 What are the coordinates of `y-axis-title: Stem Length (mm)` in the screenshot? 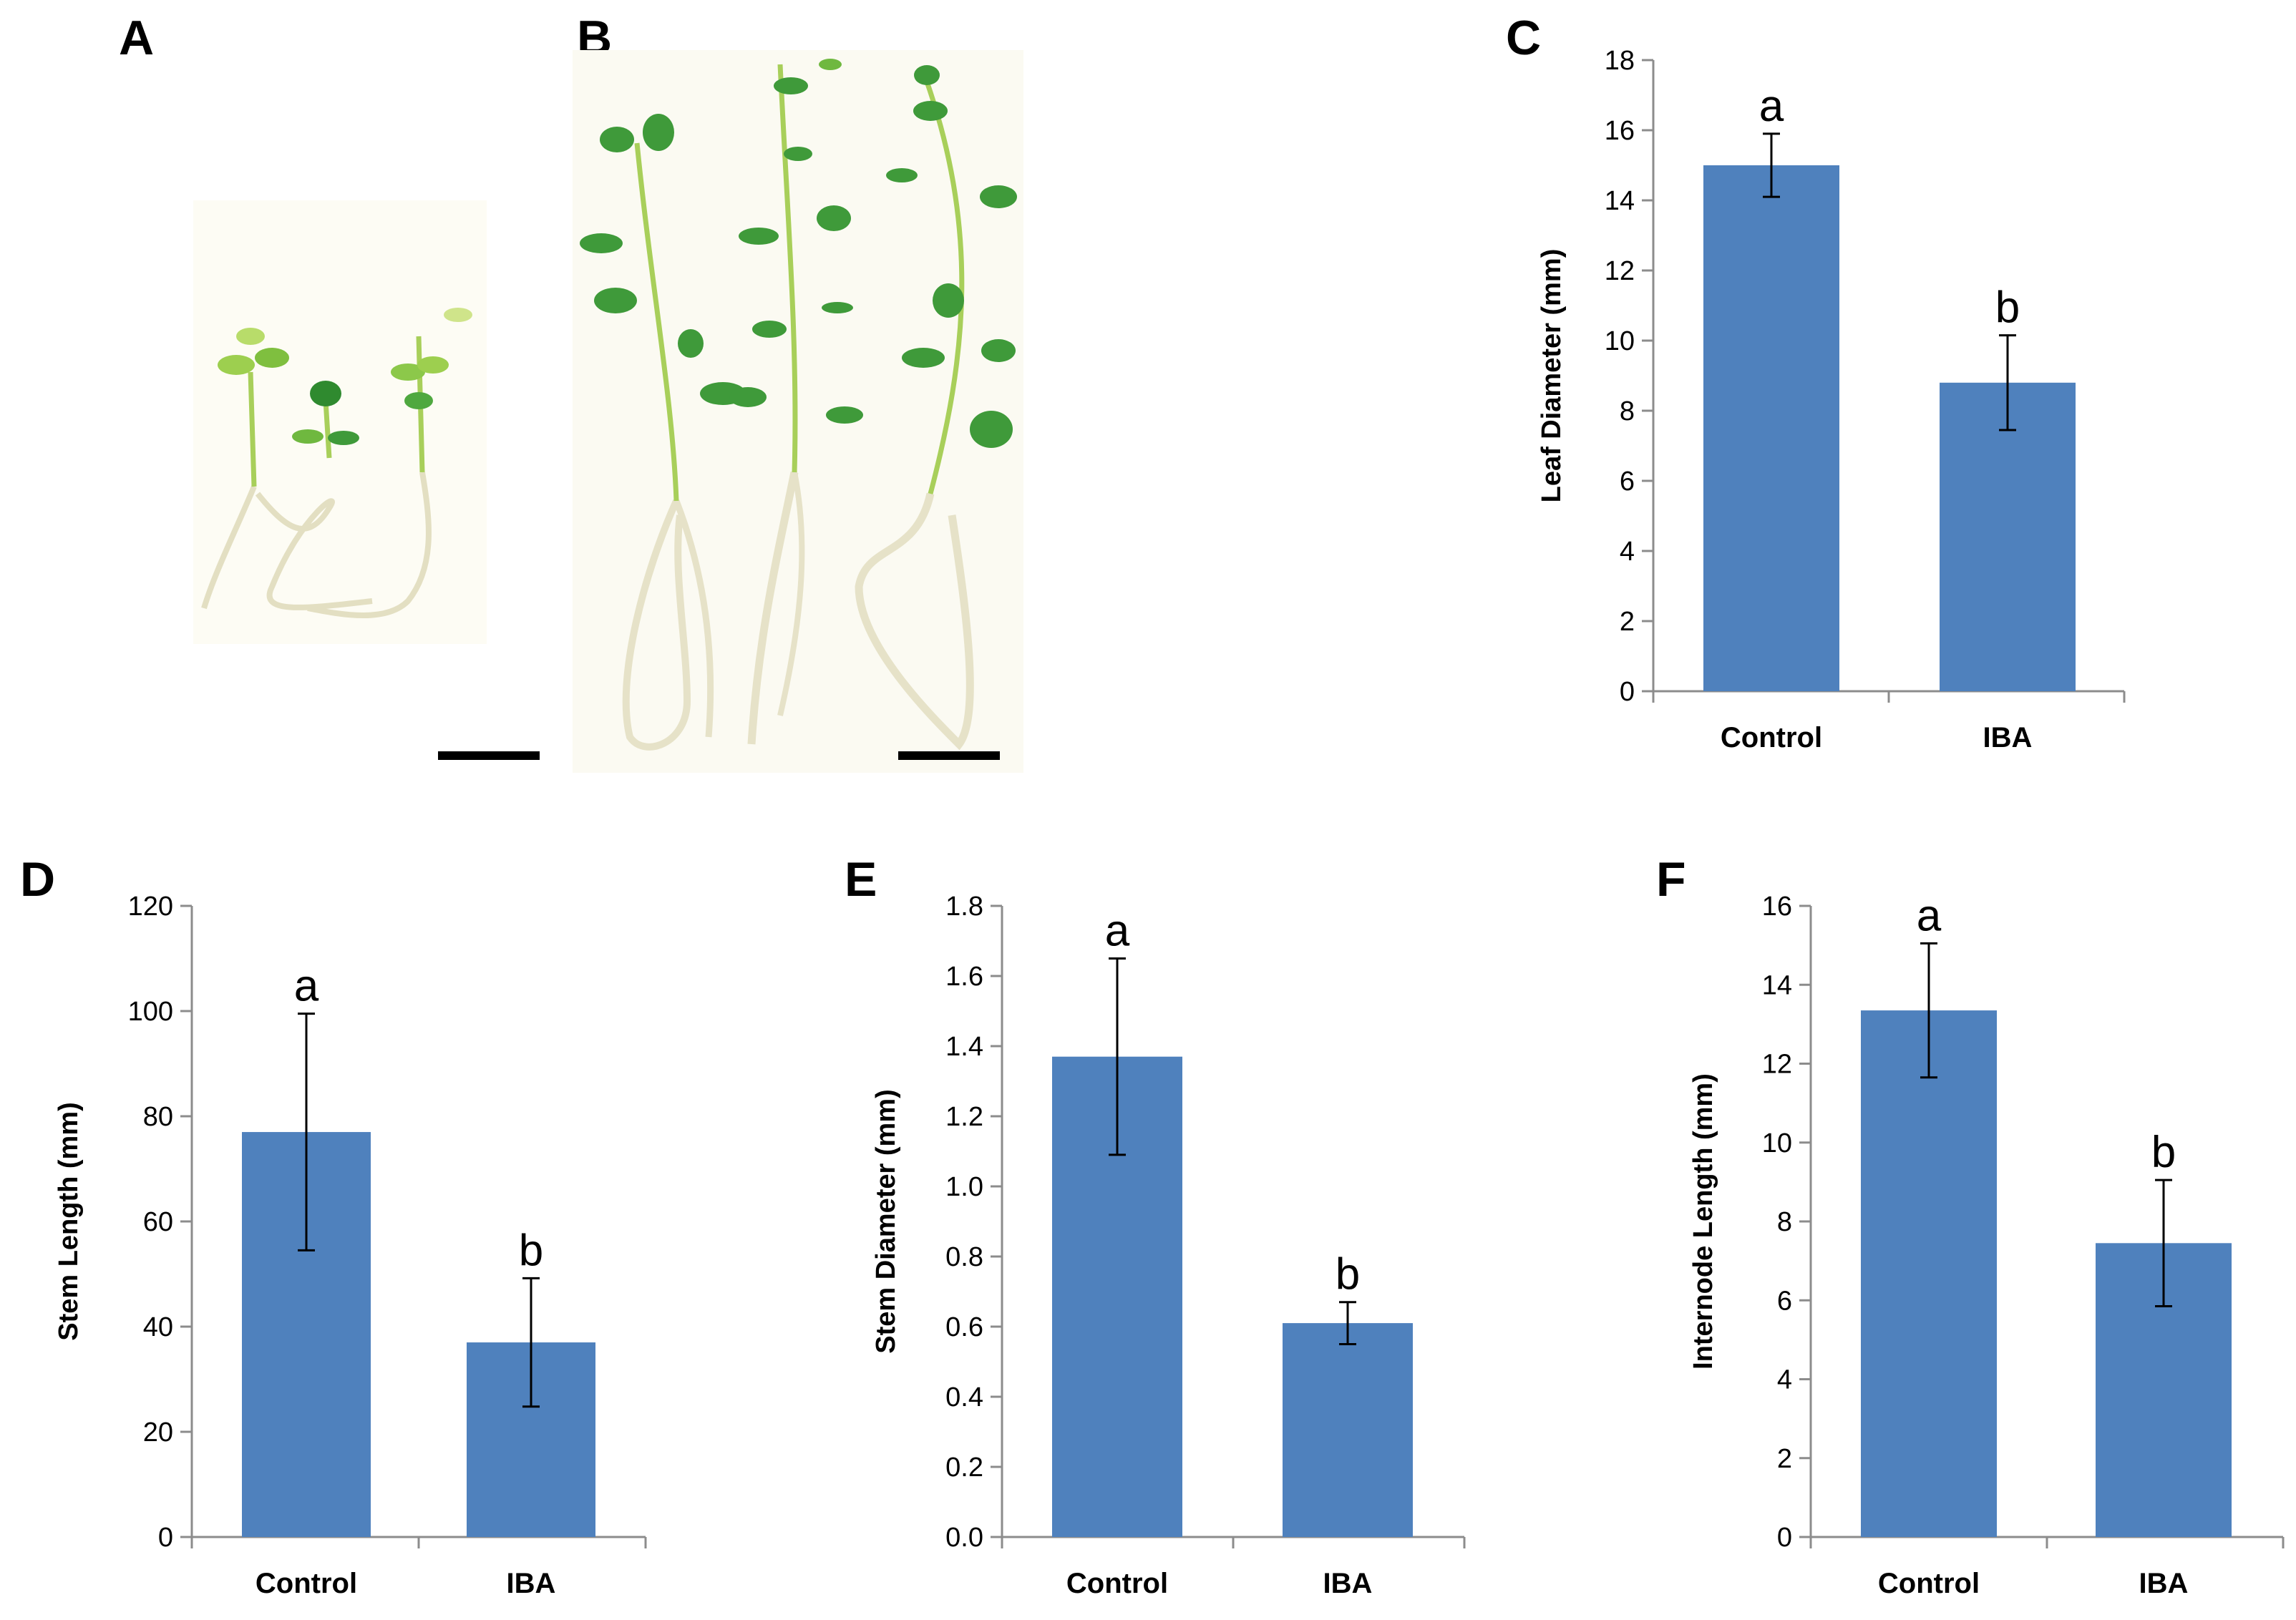 It's located at (69, 1221).